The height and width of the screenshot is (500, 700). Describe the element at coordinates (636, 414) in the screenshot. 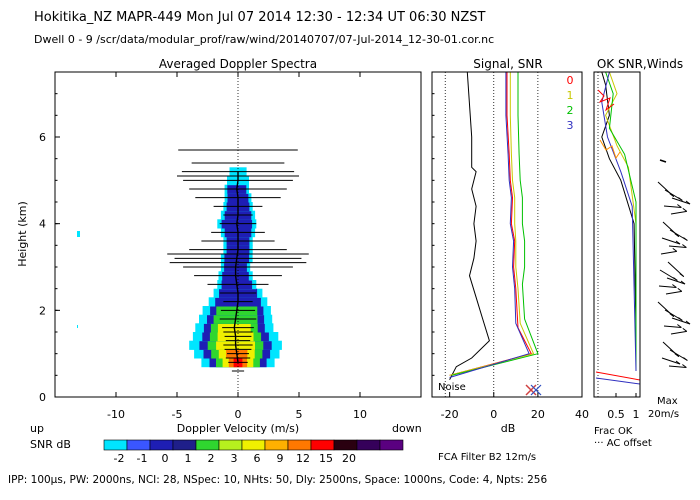

I see `x-tick-label: 1` at that location.